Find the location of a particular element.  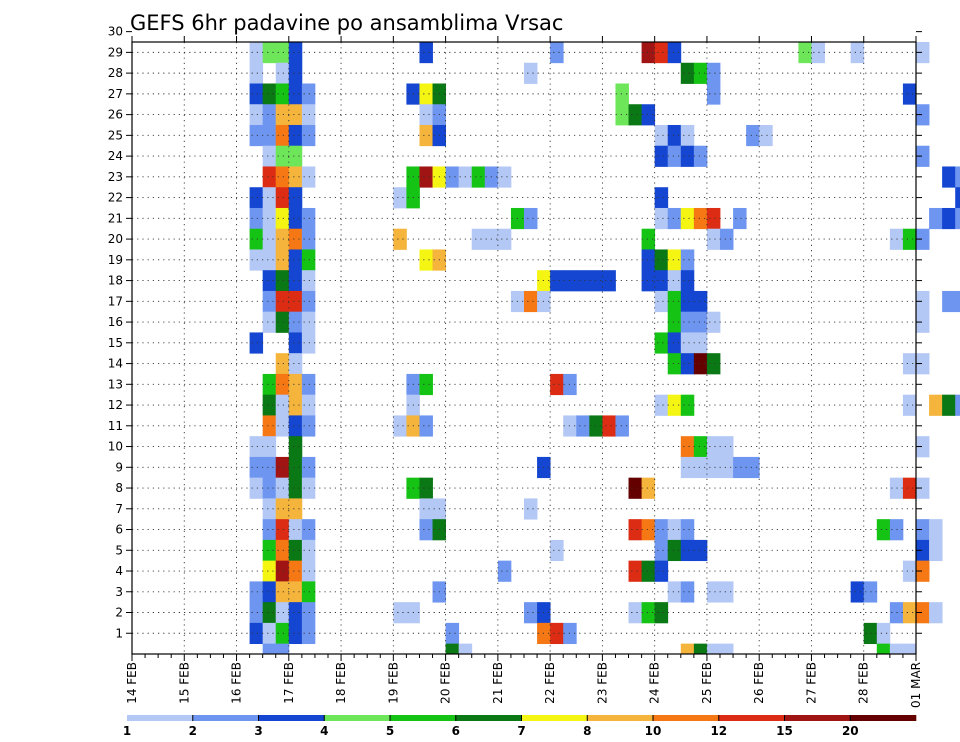

legend-tick-label: 6 is located at coordinates (456, 731).